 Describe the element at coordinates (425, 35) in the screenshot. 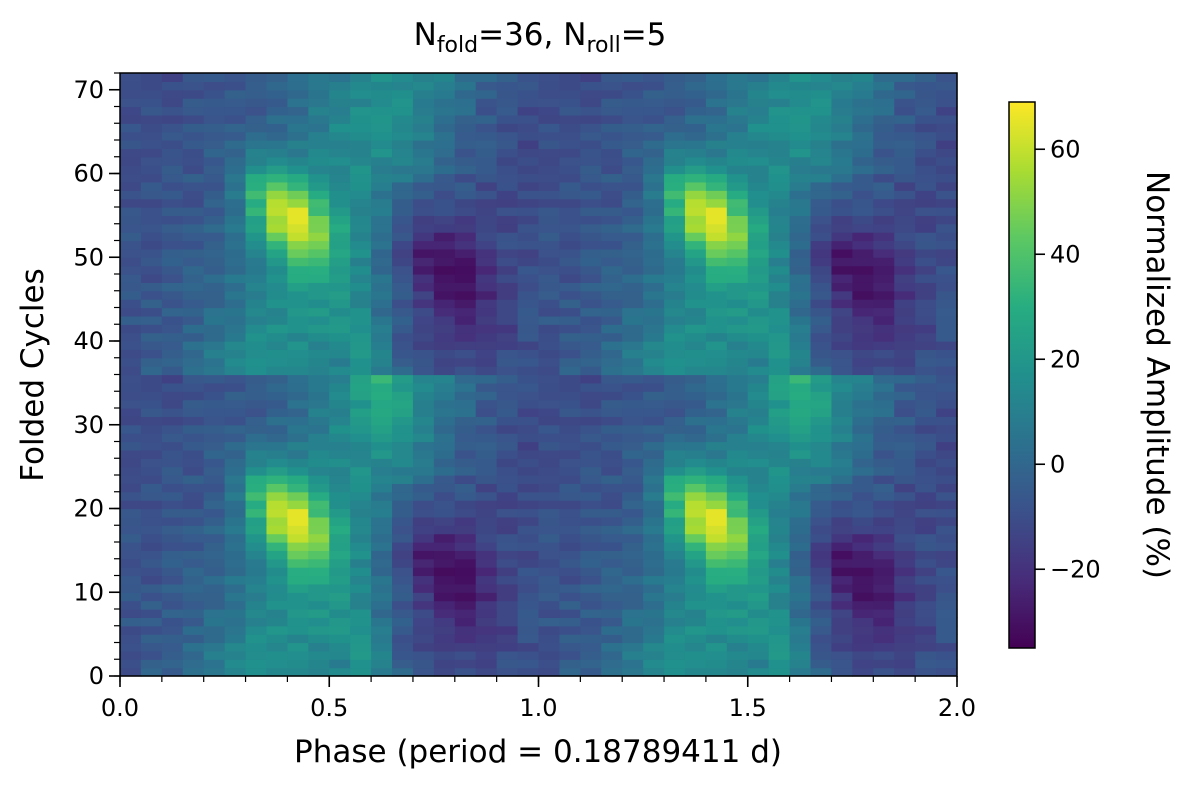

I see `title-part-0: N` at that location.